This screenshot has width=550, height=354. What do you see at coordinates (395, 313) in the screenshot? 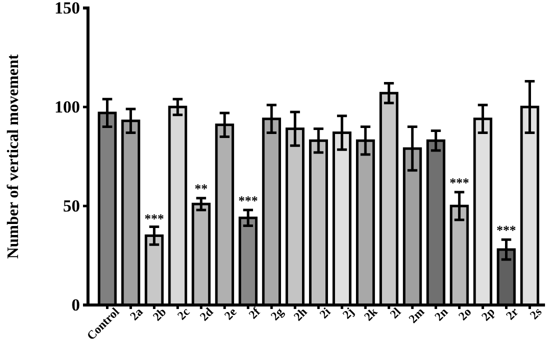
I see `x-tick-label: 2l` at bounding box center [395, 313].